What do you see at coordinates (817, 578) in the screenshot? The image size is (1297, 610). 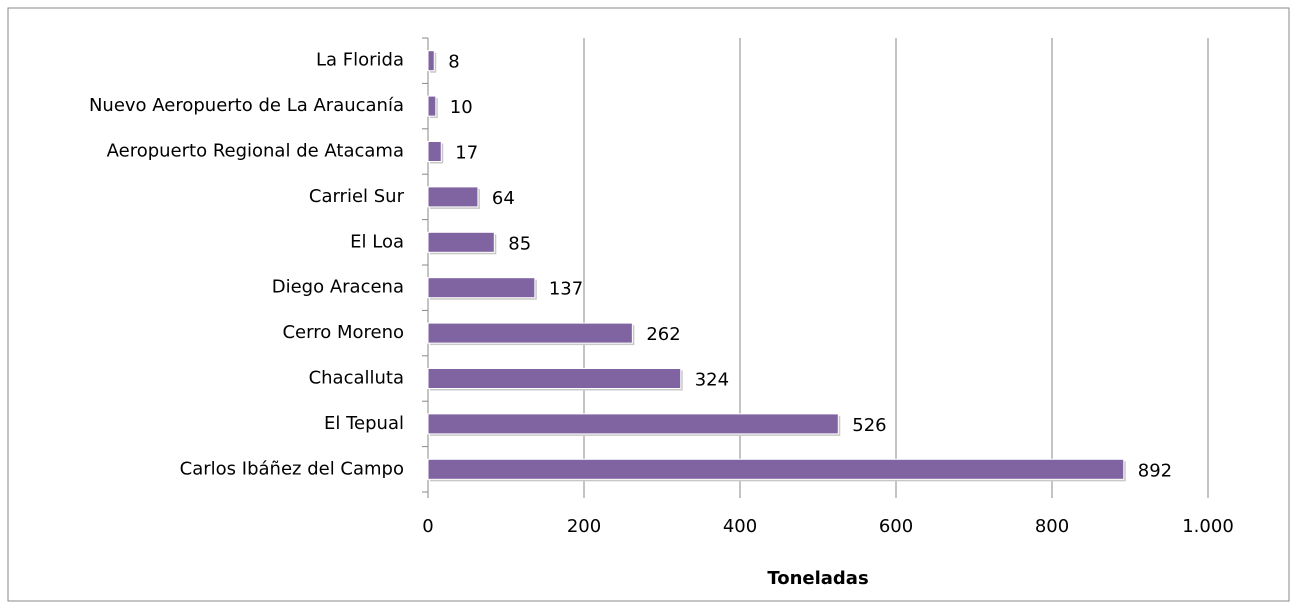 I see `x-axis-title: Toneladas` at bounding box center [817, 578].